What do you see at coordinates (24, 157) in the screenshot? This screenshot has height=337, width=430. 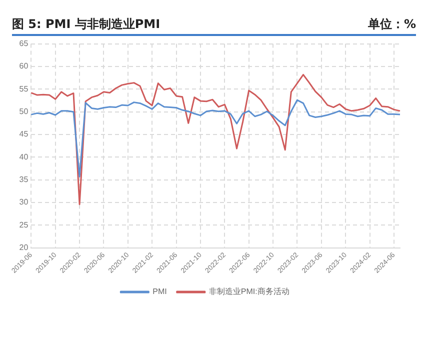 I see `y-tick-label: 40` at bounding box center [24, 157].